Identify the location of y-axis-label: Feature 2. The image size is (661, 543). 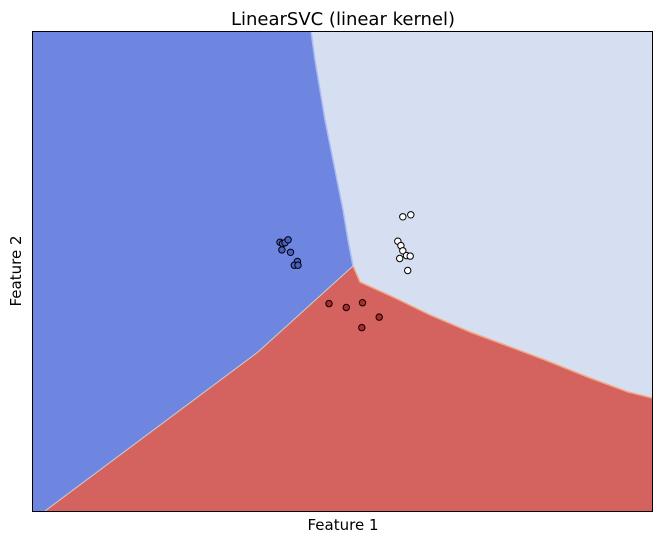
(16, 271).